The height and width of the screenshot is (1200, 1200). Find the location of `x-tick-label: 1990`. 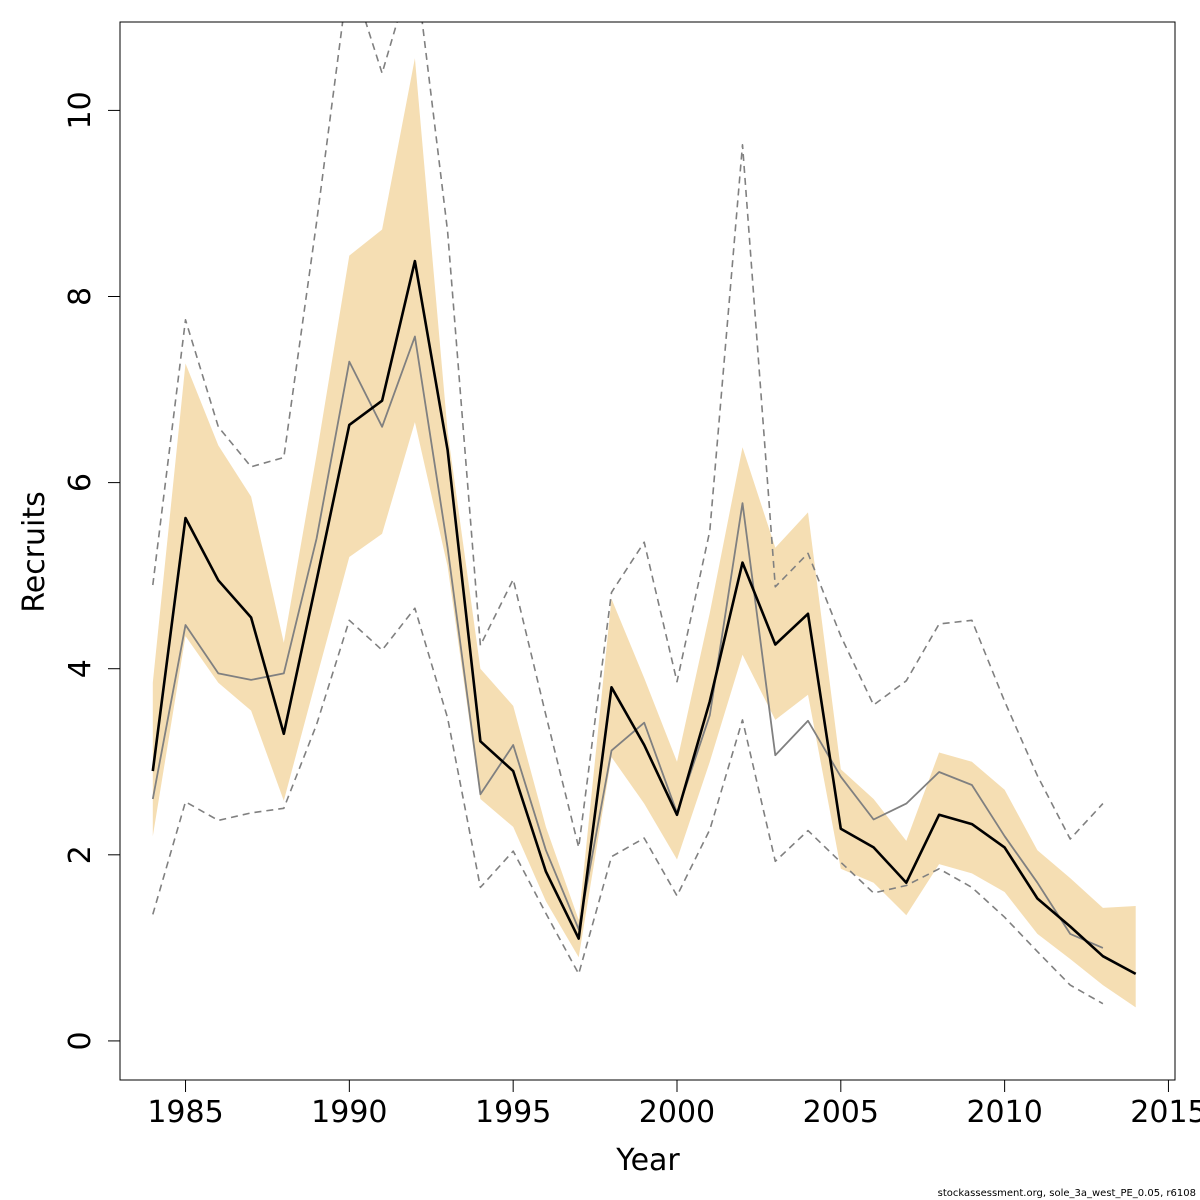

x-tick-label: 1990 is located at coordinates (349, 1112).